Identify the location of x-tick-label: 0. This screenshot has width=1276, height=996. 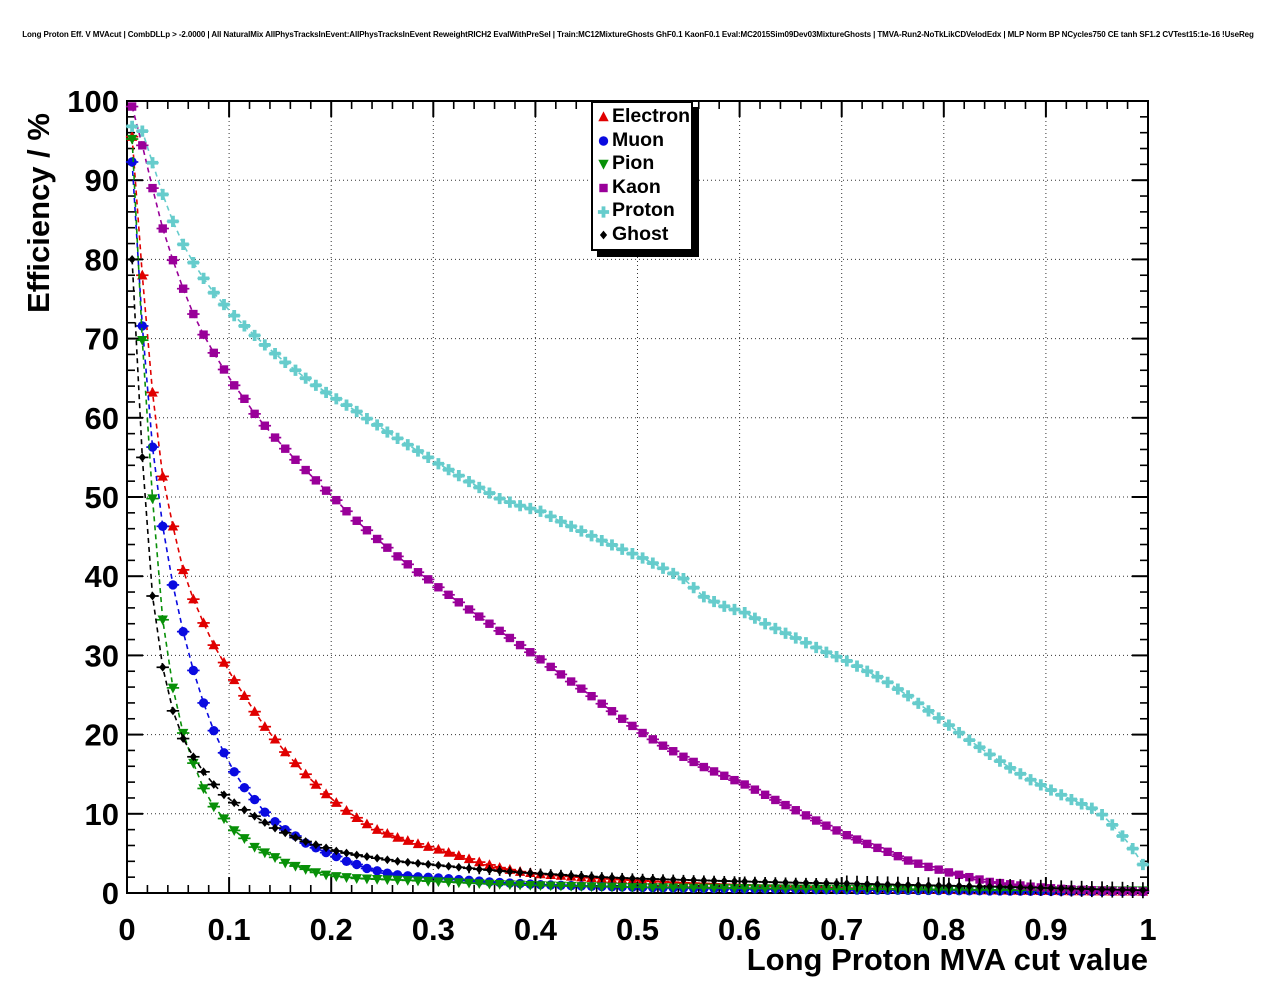
(126, 929).